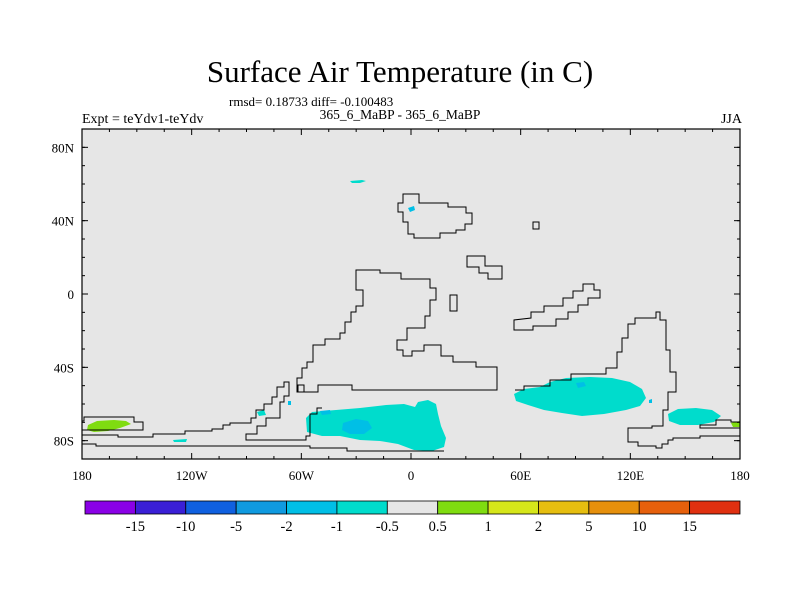 Image resolution: width=800 pixels, height=600 pixels. I want to click on colorbar-label: -0.5, so click(387, 527).